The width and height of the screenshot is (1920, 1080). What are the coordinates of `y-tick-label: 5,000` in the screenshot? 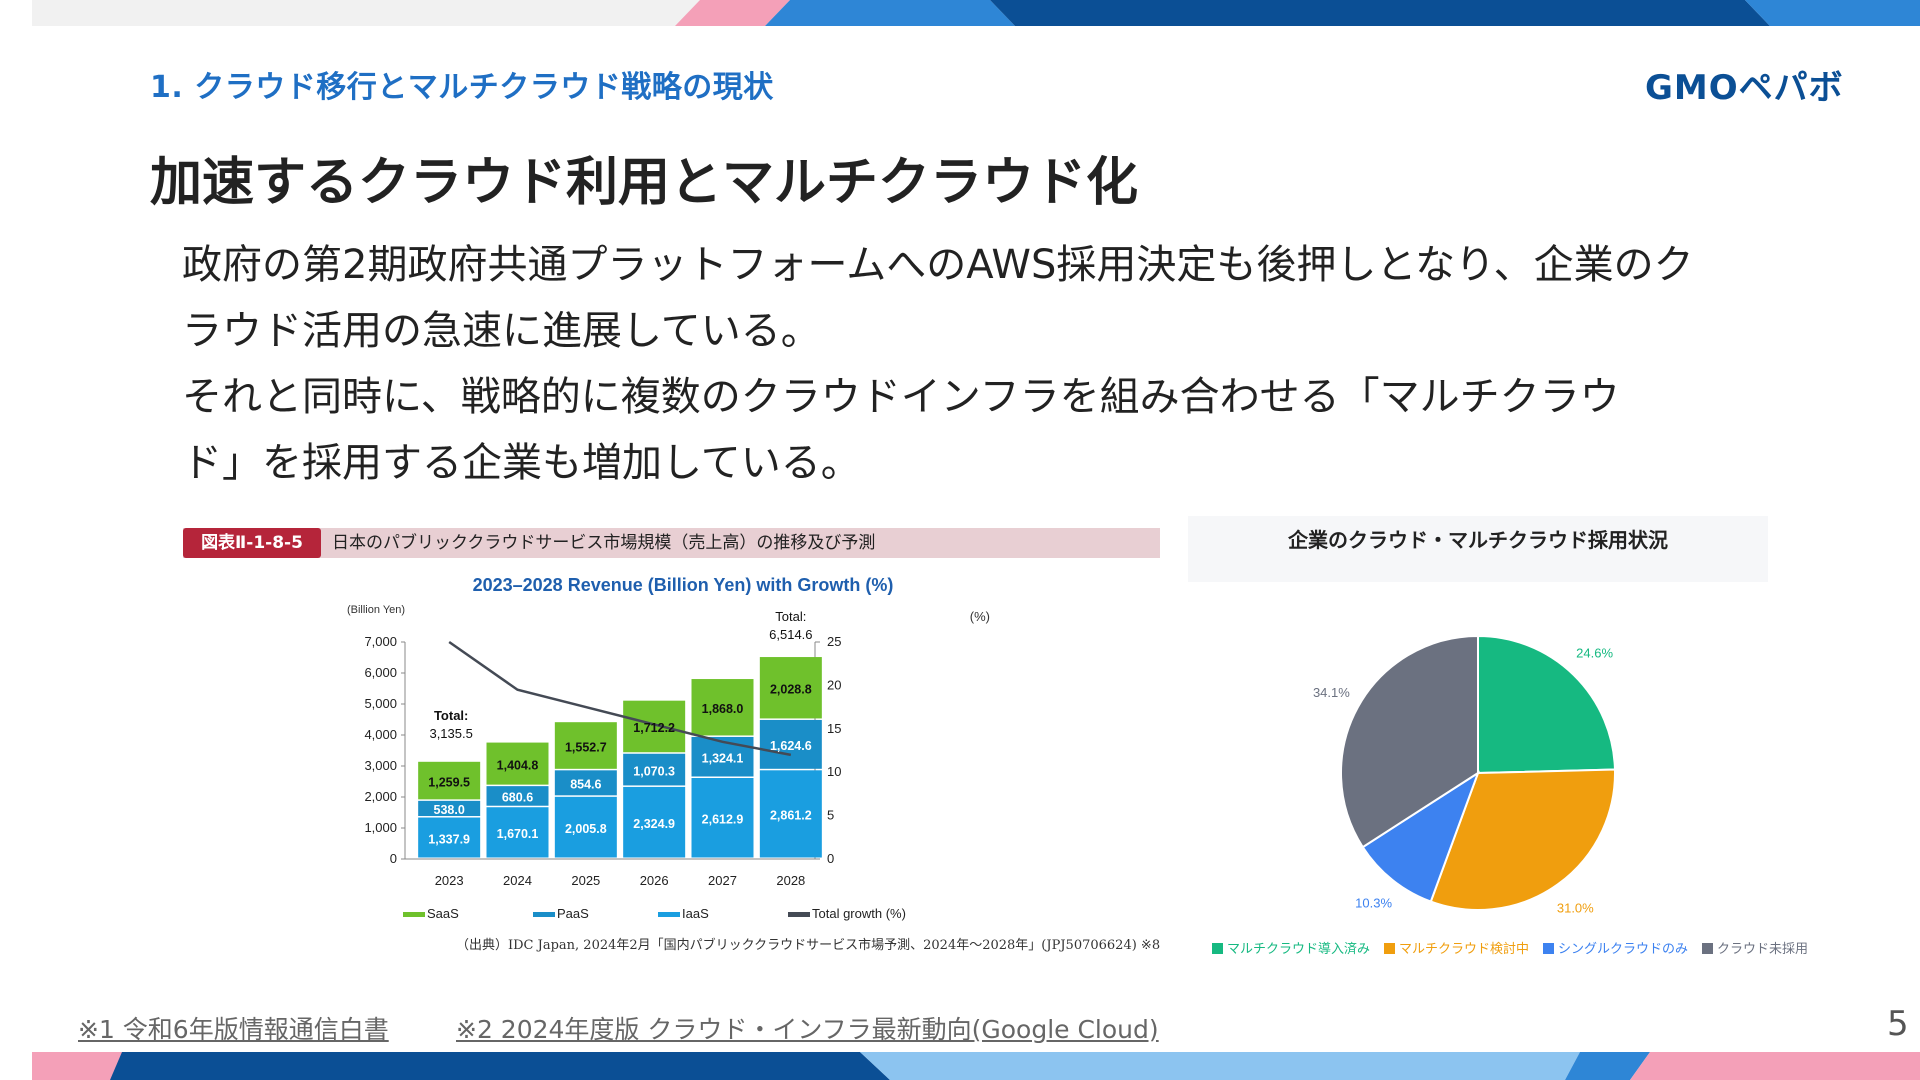 It's located at (380, 703).